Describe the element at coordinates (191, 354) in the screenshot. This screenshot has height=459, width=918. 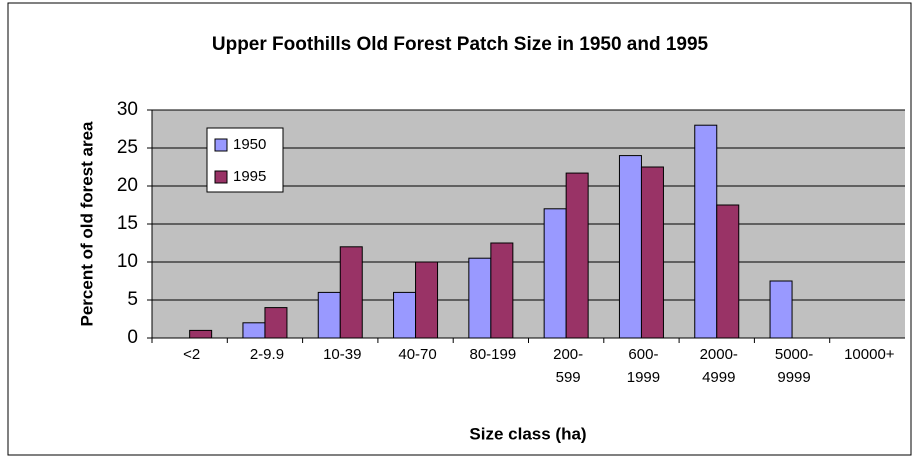
I see `x-tick-label: <2` at that location.